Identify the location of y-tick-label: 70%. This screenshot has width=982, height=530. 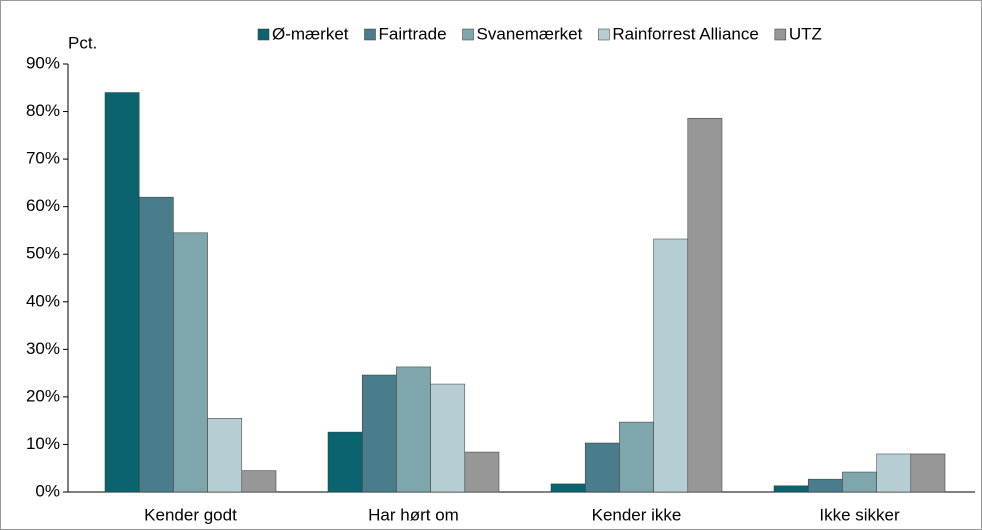
(43, 158).